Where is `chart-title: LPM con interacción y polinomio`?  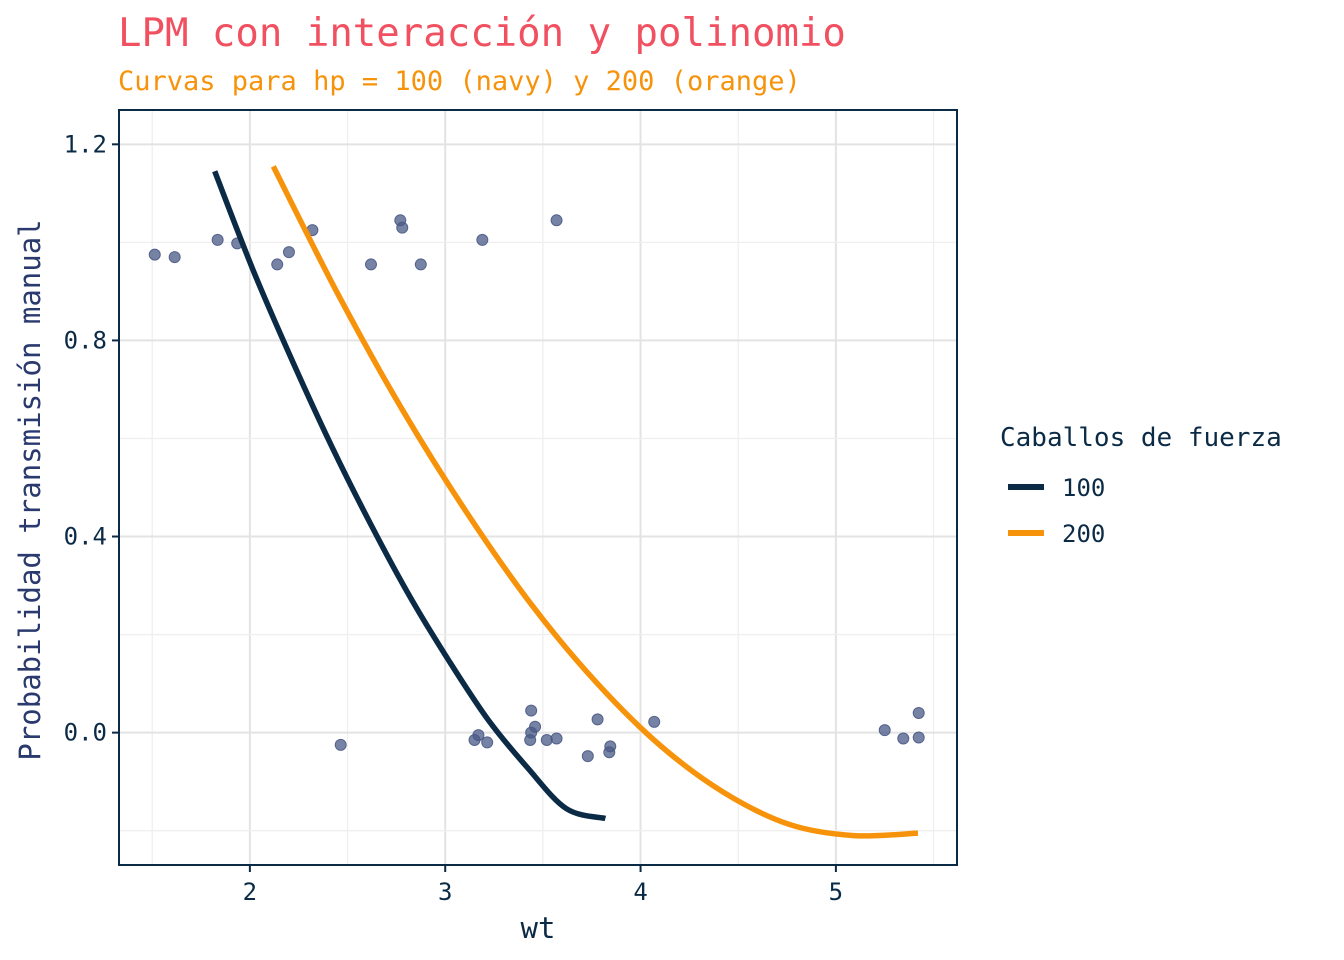 chart-title: LPM con interacción y polinomio is located at coordinates (482, 33).